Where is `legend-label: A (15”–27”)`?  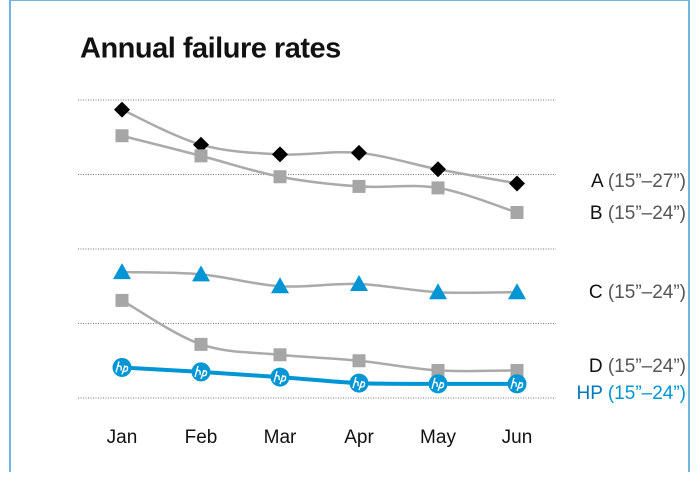
legend-label: A (15”–27”) is located at coordinates (638, 181).